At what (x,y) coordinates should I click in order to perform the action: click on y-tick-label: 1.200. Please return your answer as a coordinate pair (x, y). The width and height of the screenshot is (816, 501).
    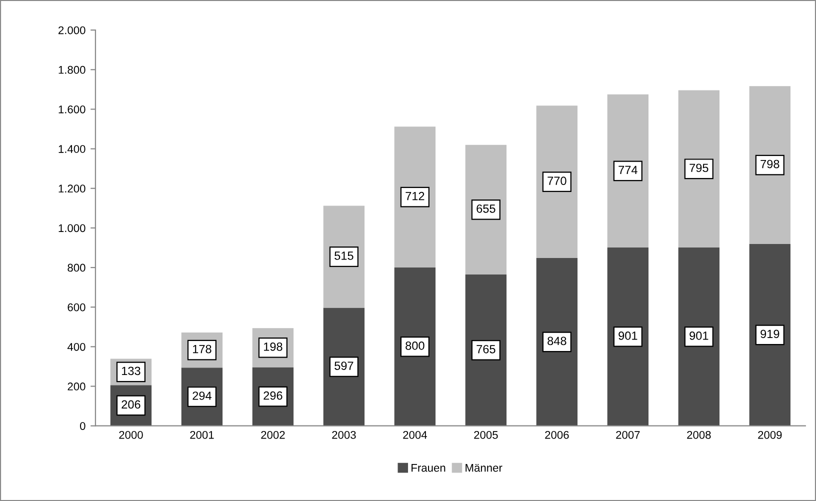
    Looking at the image, I should click on (72, 188).